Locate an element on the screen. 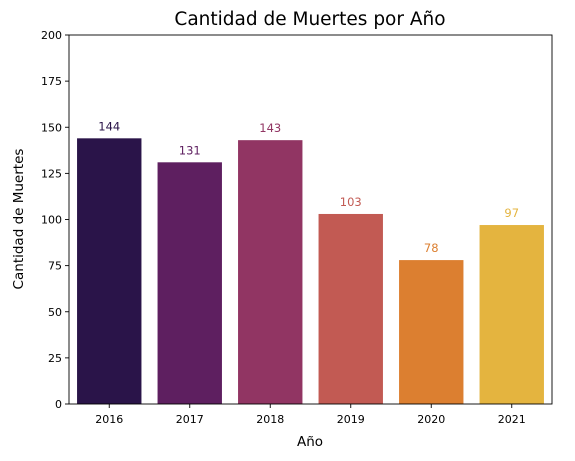 Image resolution: width=575 pixels, height=461 pixels. x-tick-label: 2018 is located at coordinates (270, 419).